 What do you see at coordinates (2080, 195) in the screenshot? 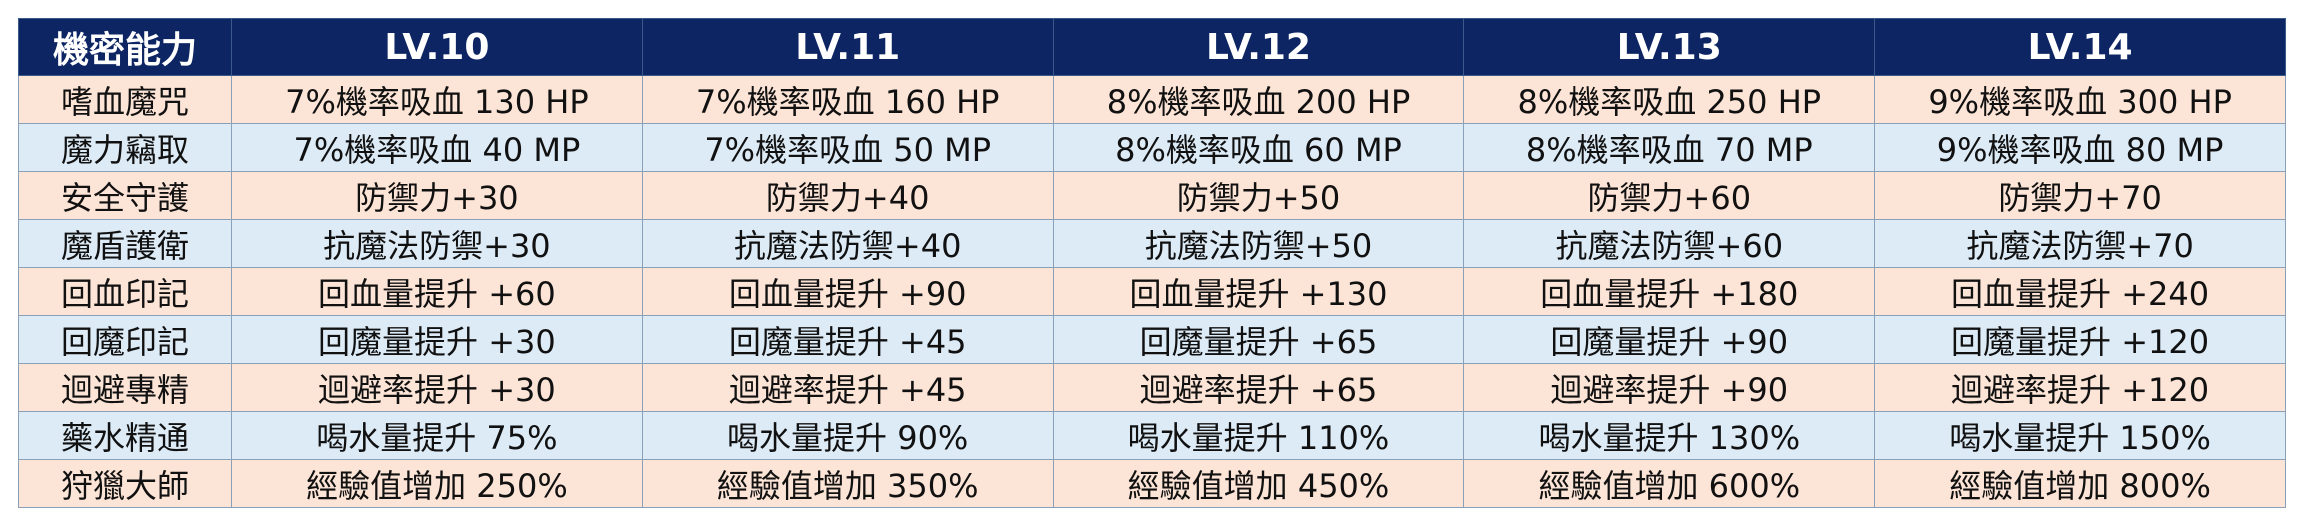
I see `level-cell: 防禦力+70` at bounding box center [2080, 195].